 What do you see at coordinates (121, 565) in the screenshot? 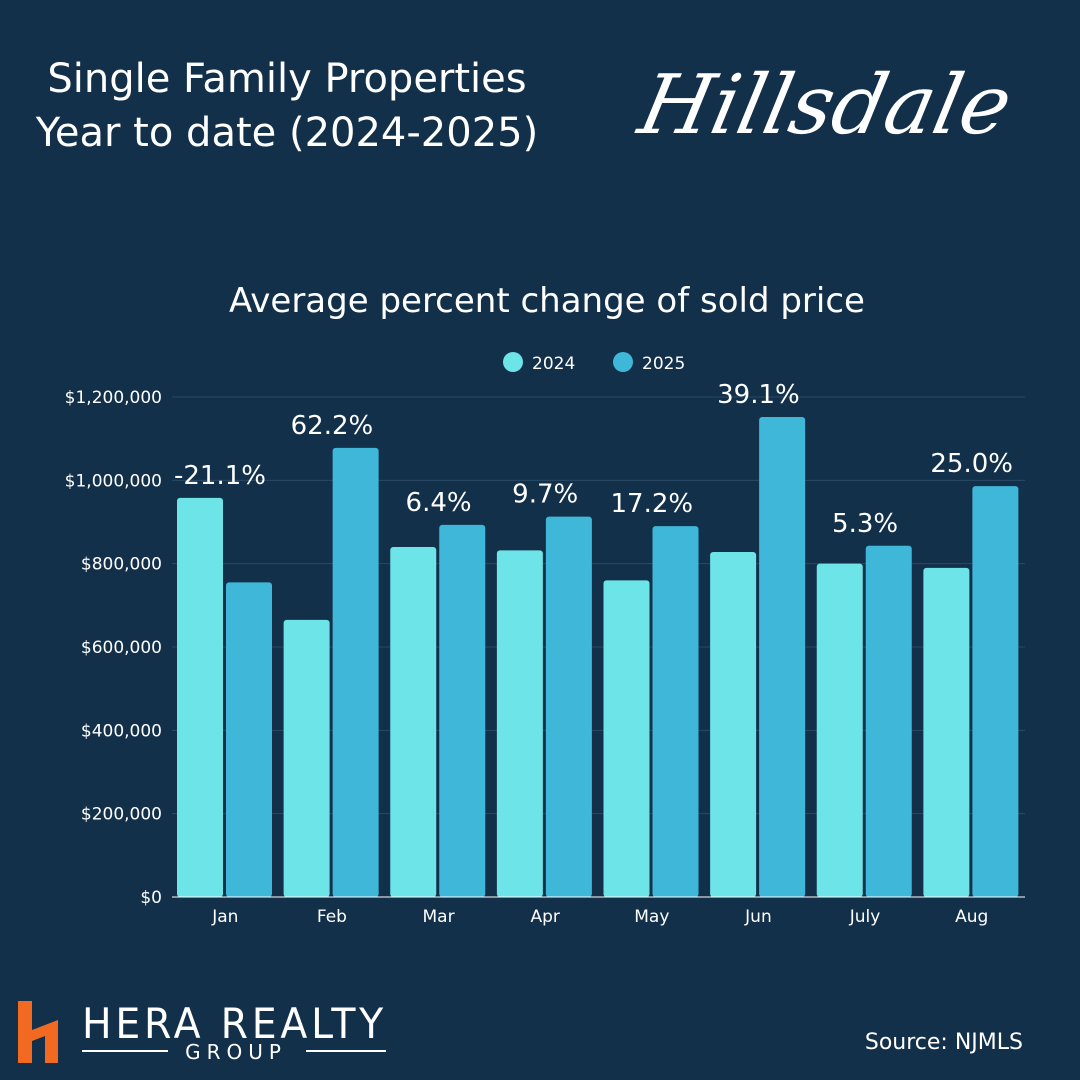
I see `y-tick-label: $800,000` at bounding box center [121, 565].